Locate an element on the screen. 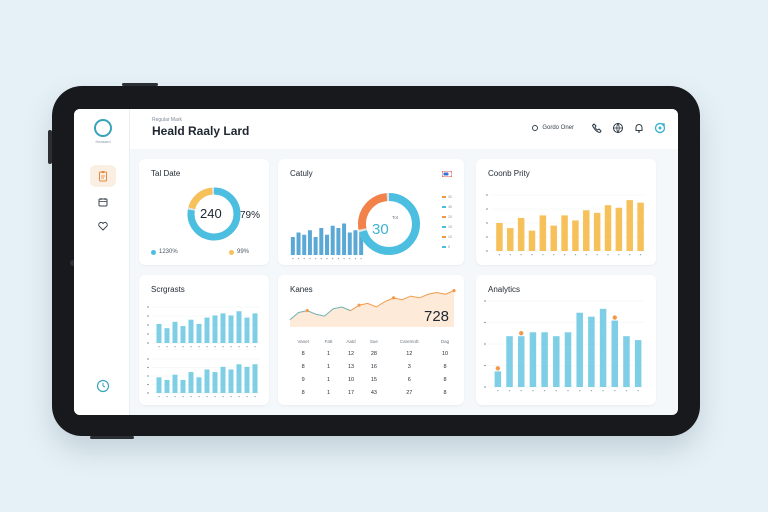 The image size is (768, 512). table-row: 8 1 13 16 3 8 is located at coordinates (372, 366).